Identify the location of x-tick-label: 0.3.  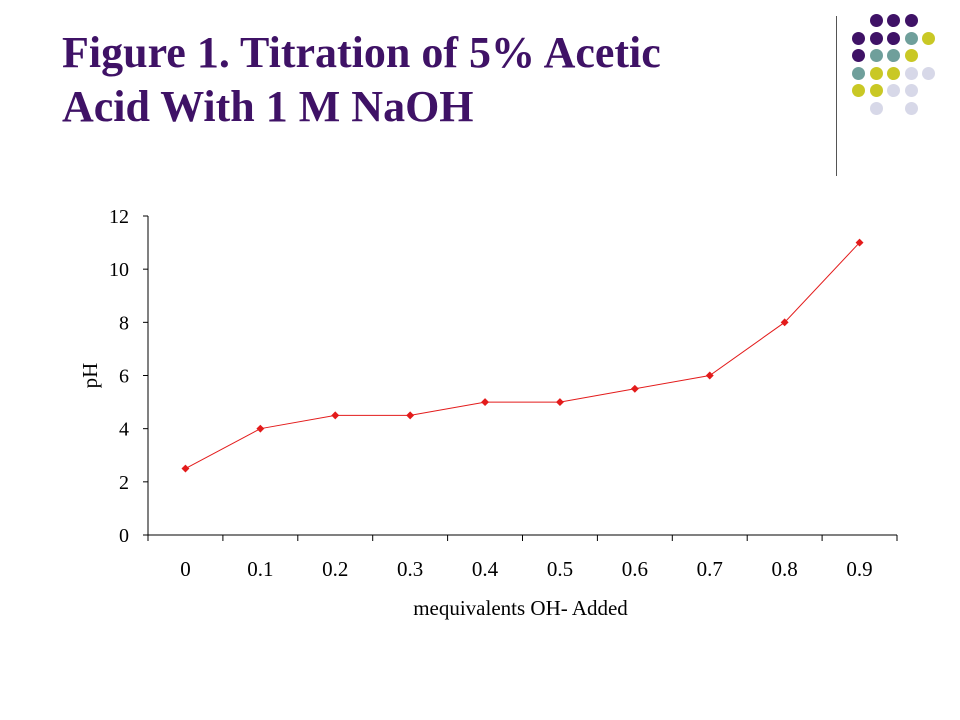
(410, 569).